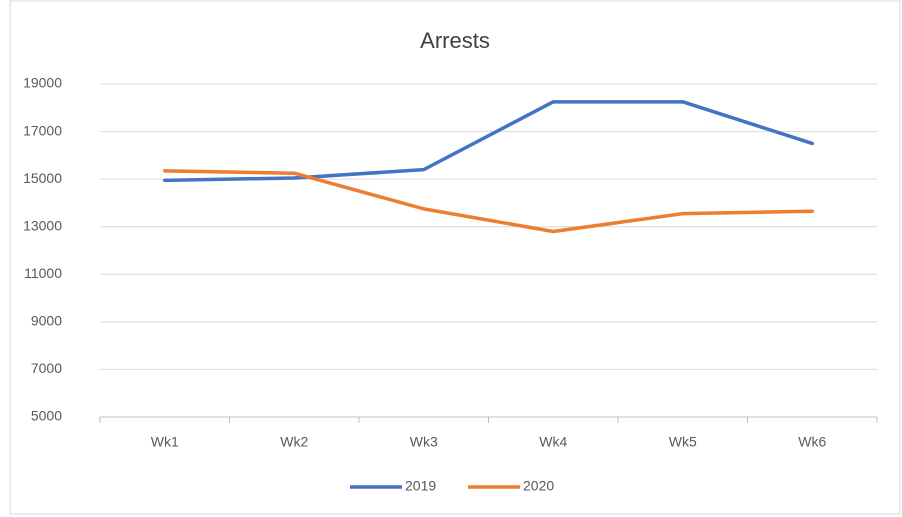  I want to click on x-tick-label: Wk5, so click(683, 442).